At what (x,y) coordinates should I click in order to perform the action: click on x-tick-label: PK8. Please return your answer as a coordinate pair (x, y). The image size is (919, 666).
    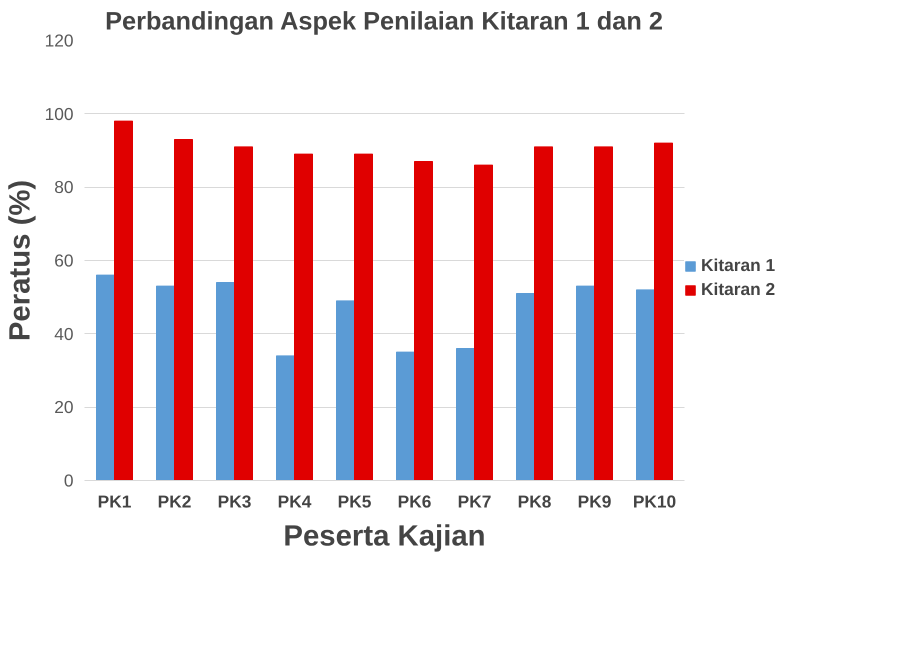
    Looking at the image, I should click on (535, 502).